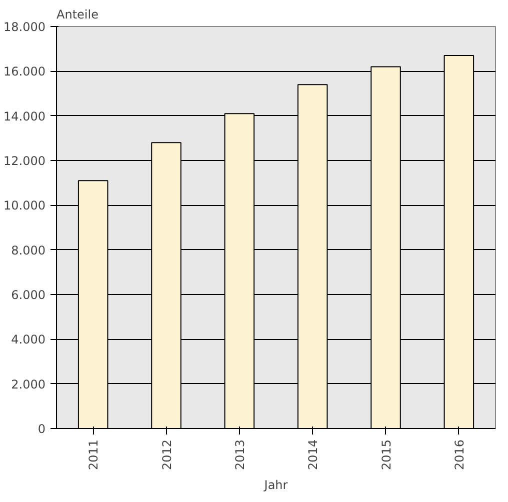  I want to click on y-tick-label: 16.000, so click(25, 71).